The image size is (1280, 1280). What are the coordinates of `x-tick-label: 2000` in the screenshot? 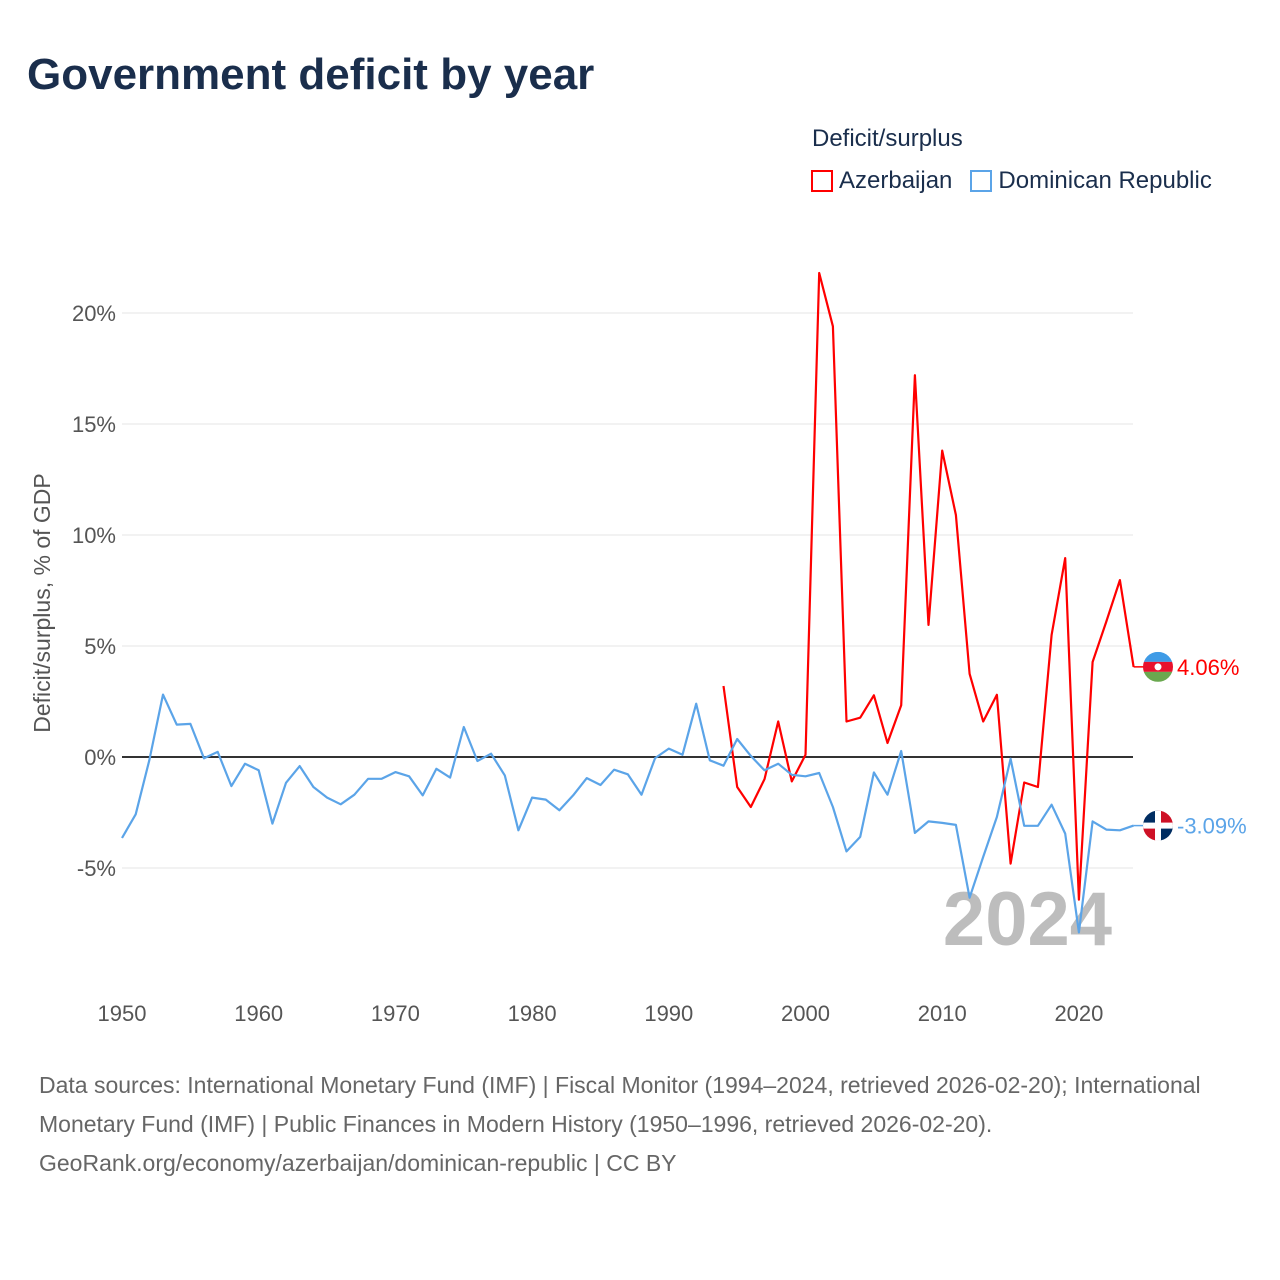 It's located at (805, 1013).